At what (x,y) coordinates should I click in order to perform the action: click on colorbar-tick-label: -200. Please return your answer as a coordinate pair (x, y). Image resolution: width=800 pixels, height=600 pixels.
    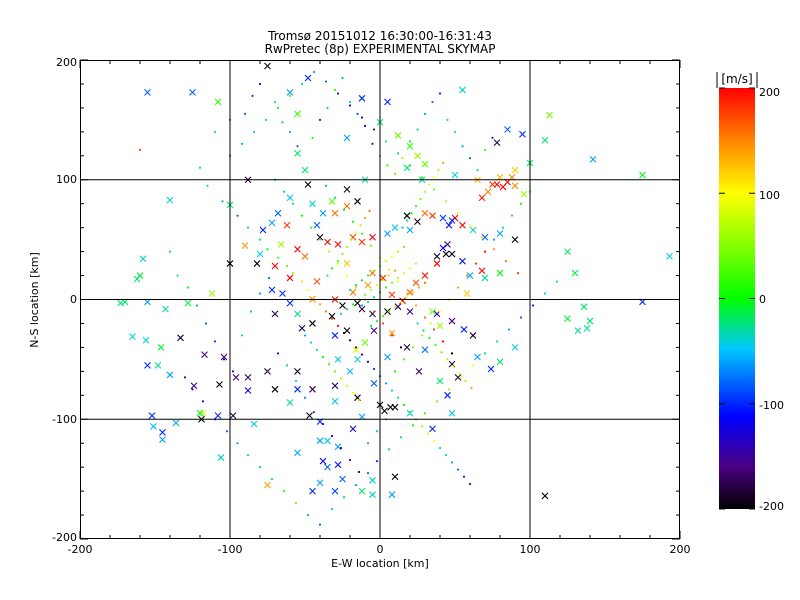
    Looking at the image, I should click on (771, 506).